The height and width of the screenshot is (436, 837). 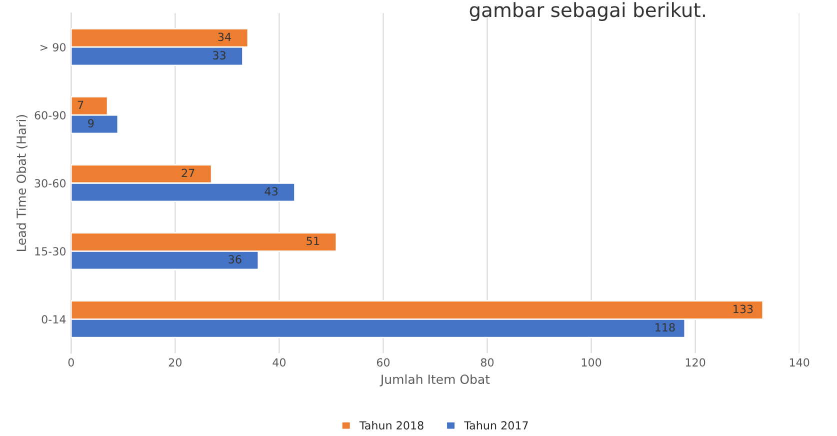 What do you see at coordinates (665, 327) in the screenshot?
I see `data-label: 118` at bounding box center [665, 327].